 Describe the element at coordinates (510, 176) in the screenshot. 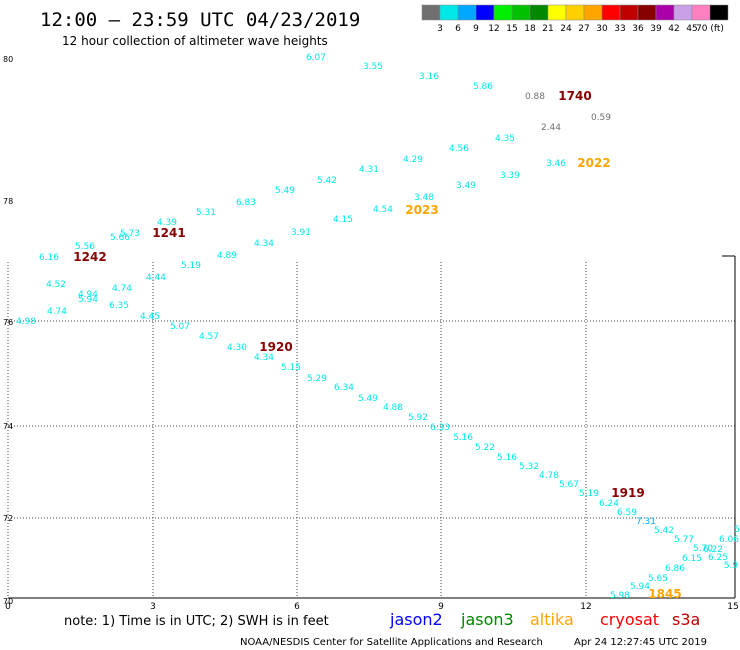

I see `wave-height-label: 3.39` at that location.